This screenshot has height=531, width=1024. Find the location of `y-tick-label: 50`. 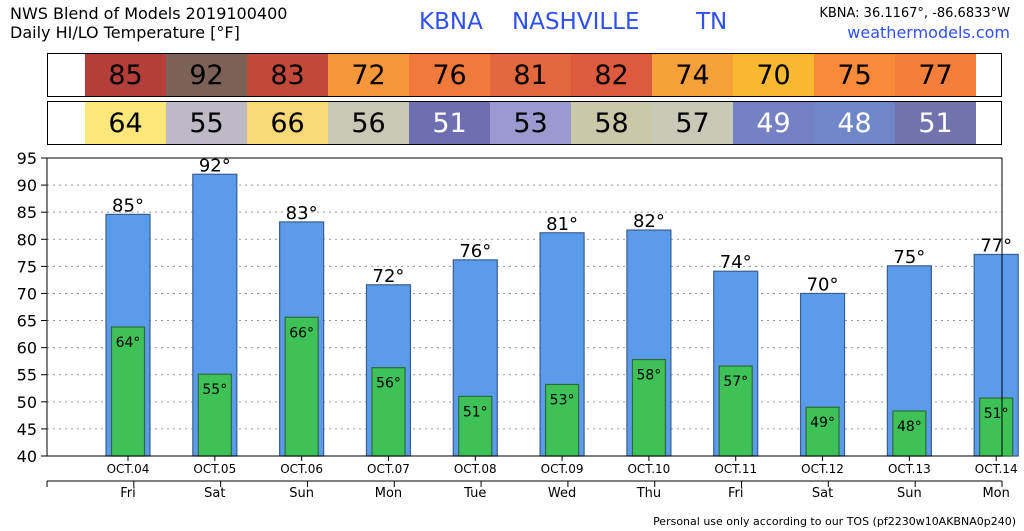

y-tick-label: 50 is located at coordinates (27, 402).